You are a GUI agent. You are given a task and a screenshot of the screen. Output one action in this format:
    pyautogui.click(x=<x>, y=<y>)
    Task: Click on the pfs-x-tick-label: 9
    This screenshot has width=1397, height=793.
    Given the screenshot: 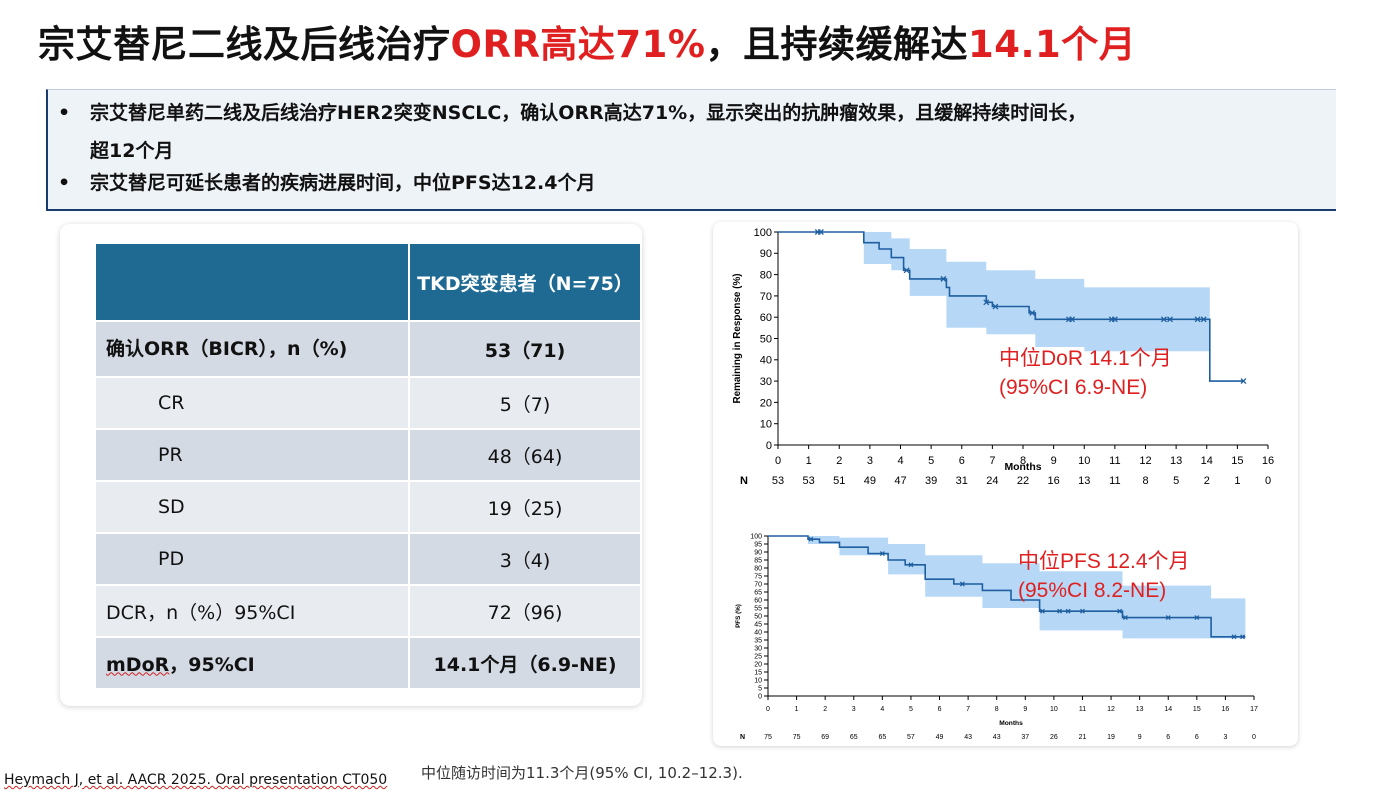 What is the action you would take?
    pyautogui.click(x=1025, y=709)
    